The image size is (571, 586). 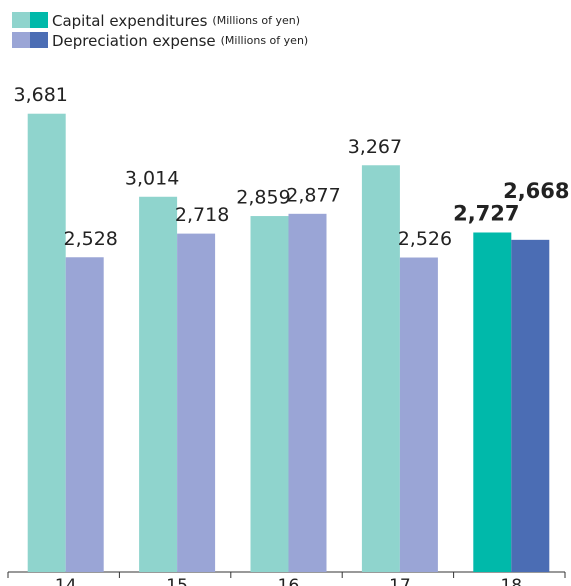 What do you see at coordinates (66, 581) in the screenshot?
I see `x-tick-label: 14` at bounding box center [66, 581].